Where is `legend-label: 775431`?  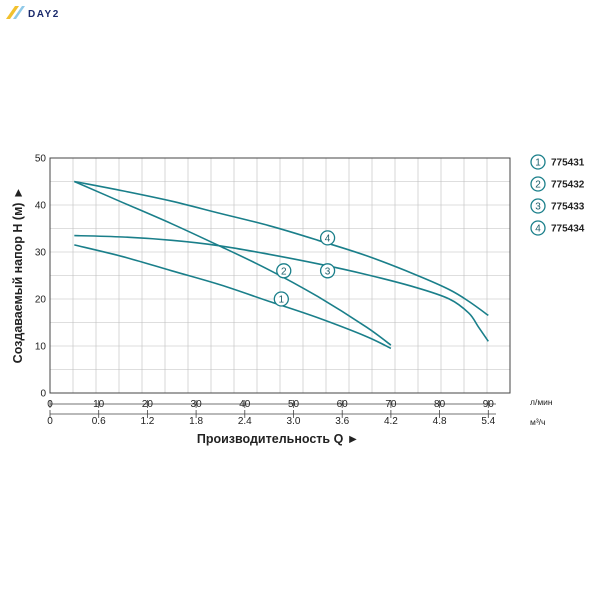
legend-label: 775431 is located at coordinates (568, 163).